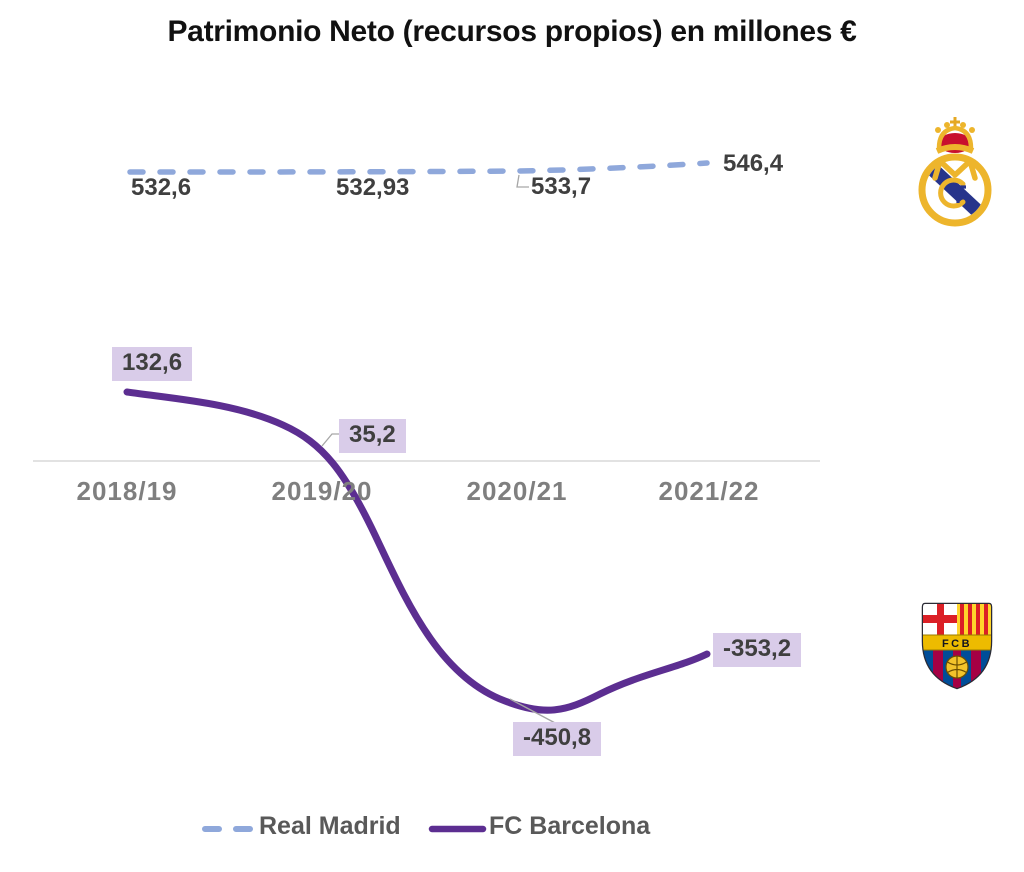 The width and height of the screenshot is (1024, 872). What do you see at coordinates (127, 491) in the screenshot?
I see `x-axis-label-2018-19: 2018/19` at bounding box center [127, 491].